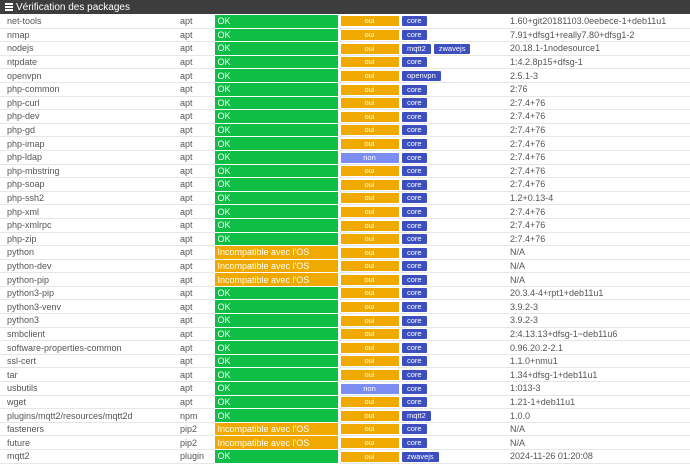  I want to click on package-name: nmap, so click(18, 34).